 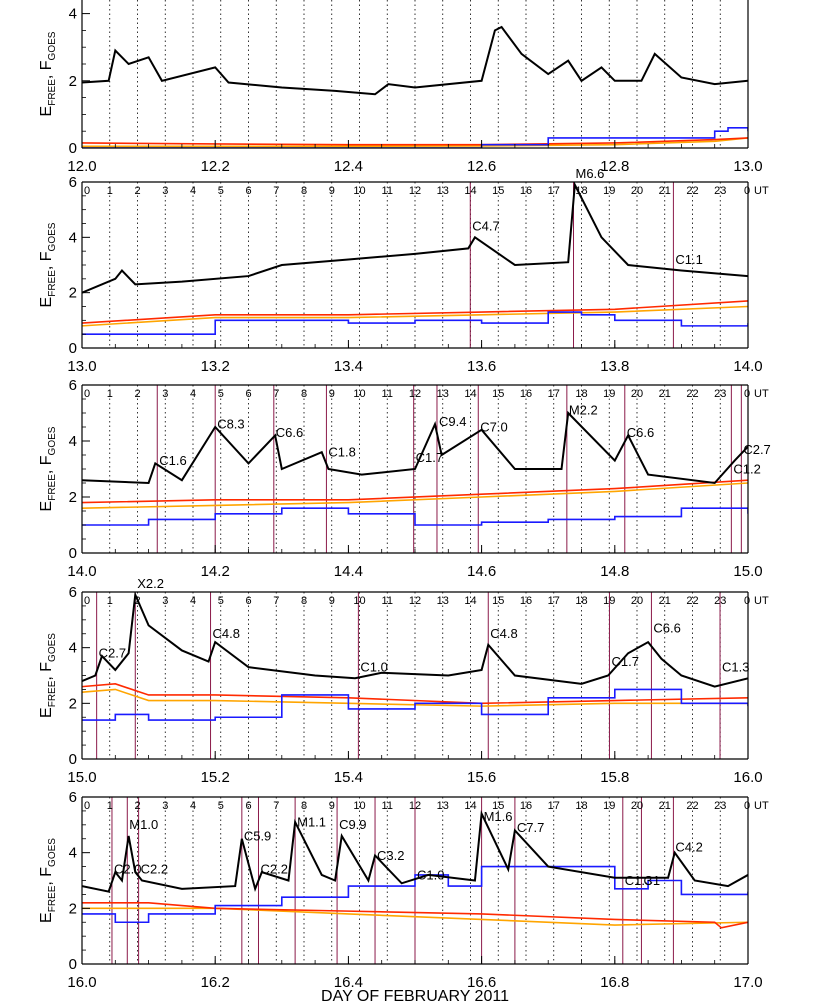 What do you see at coordinates (481, 571) in the screenshot?
I see `x-tick-label: 14.6` at bounding box center [481, 571].